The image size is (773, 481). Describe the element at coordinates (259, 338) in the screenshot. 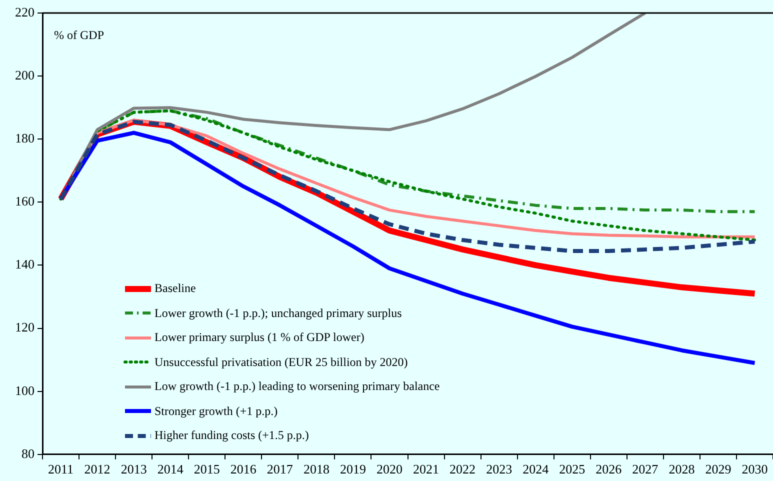

I see `legend-label: Lower primary surplus (1 % of GDP lower)` at that location.